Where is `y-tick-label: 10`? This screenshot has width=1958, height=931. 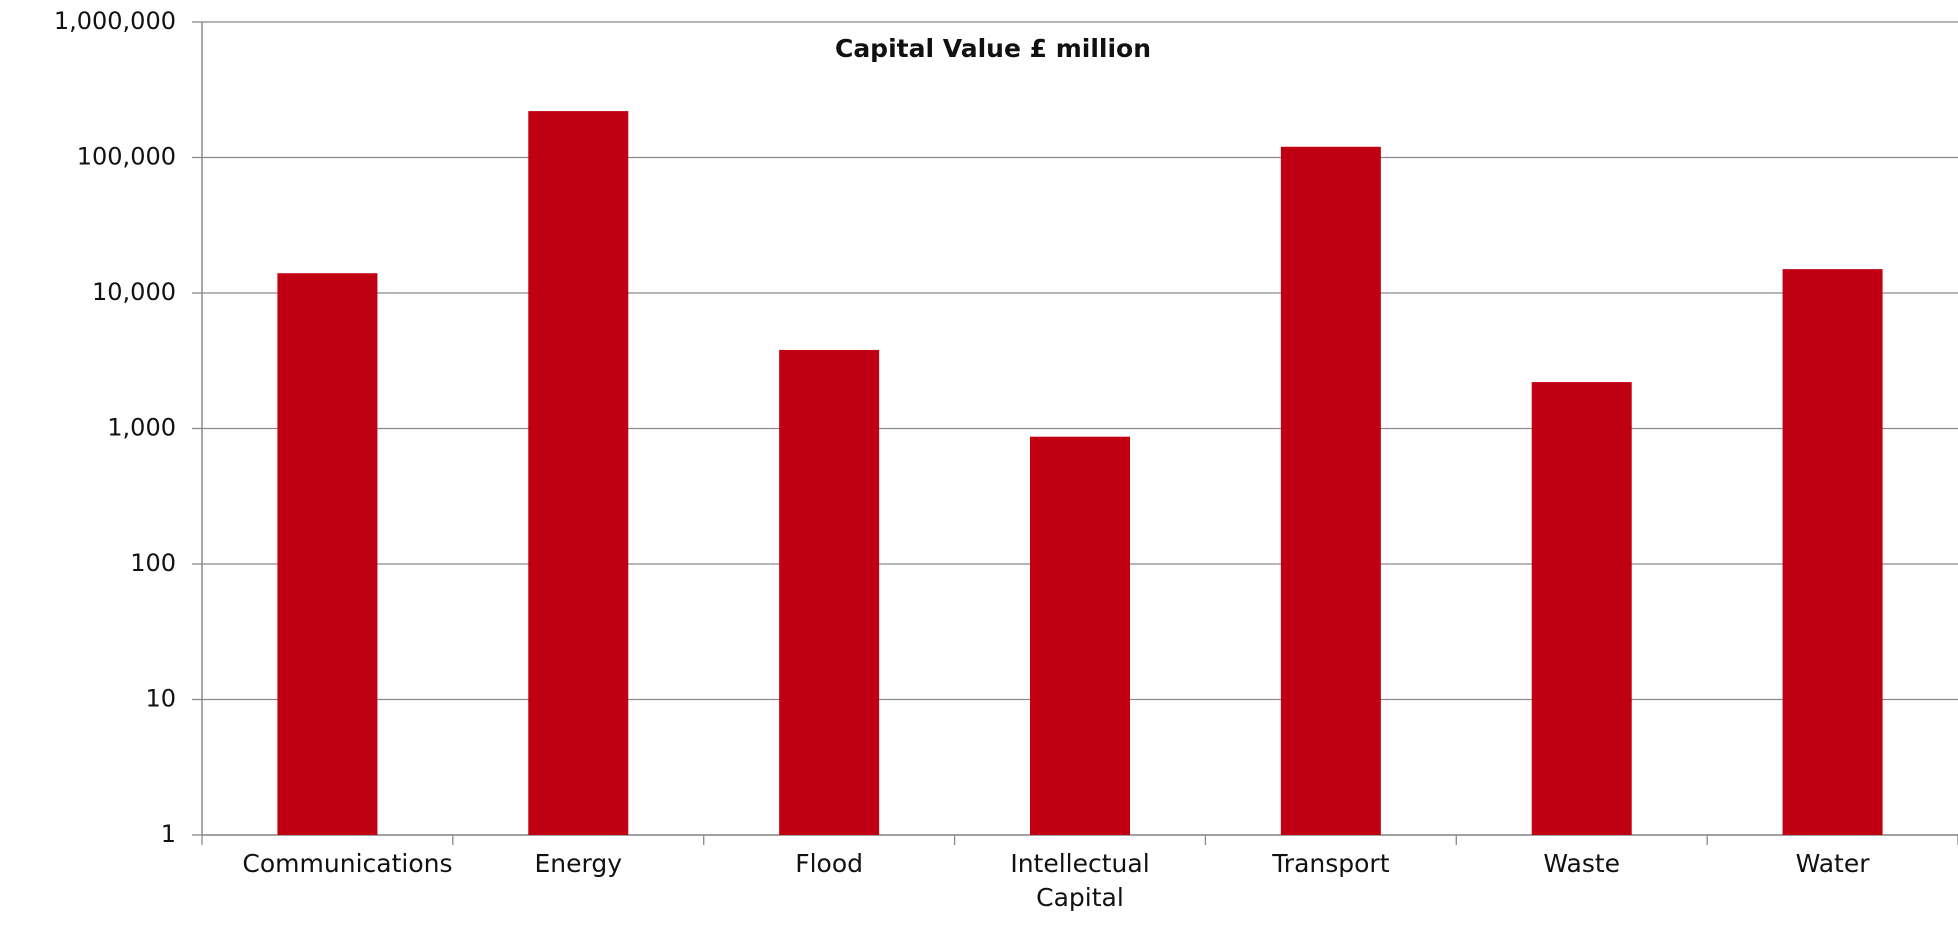
y-tick-label: 10 is located at coordinates (160, 699).